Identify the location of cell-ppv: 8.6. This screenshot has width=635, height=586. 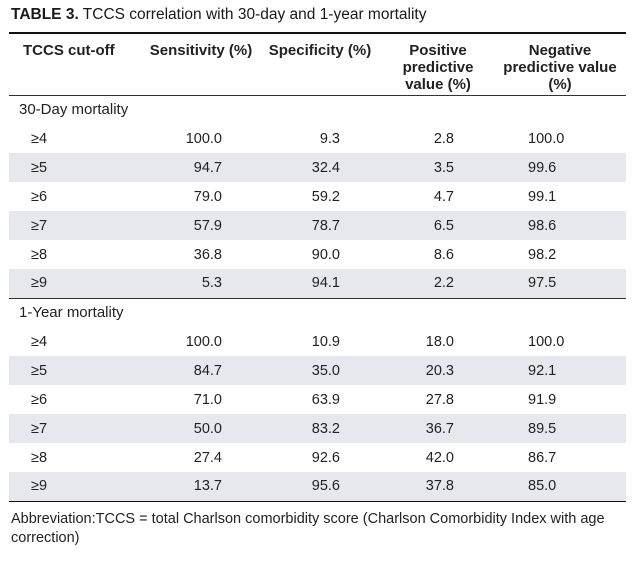
(443, 254).